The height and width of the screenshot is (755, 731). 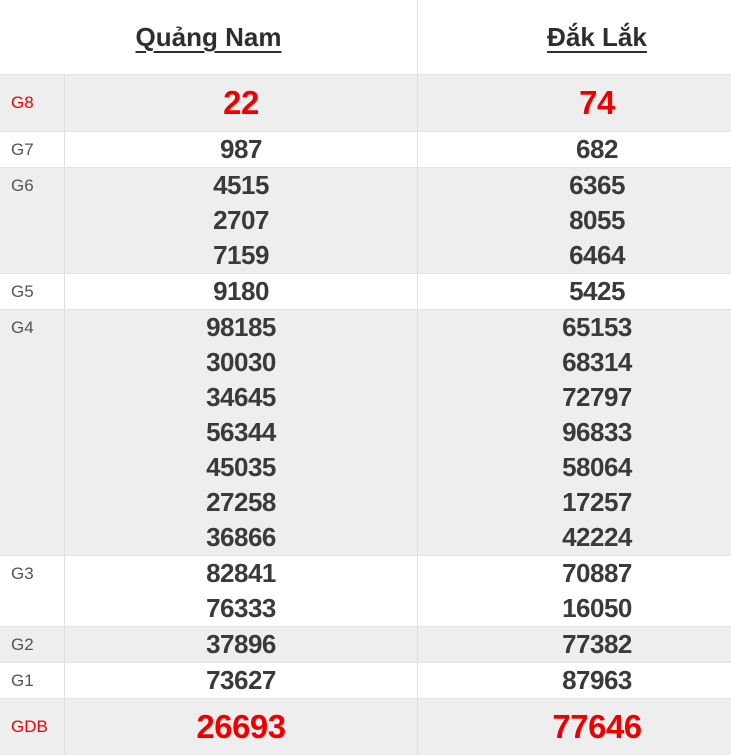 What do you see at coordinates (32, 727) in the screenshot?
I see `prize-label: GDB` at bounding box center [32, 727].